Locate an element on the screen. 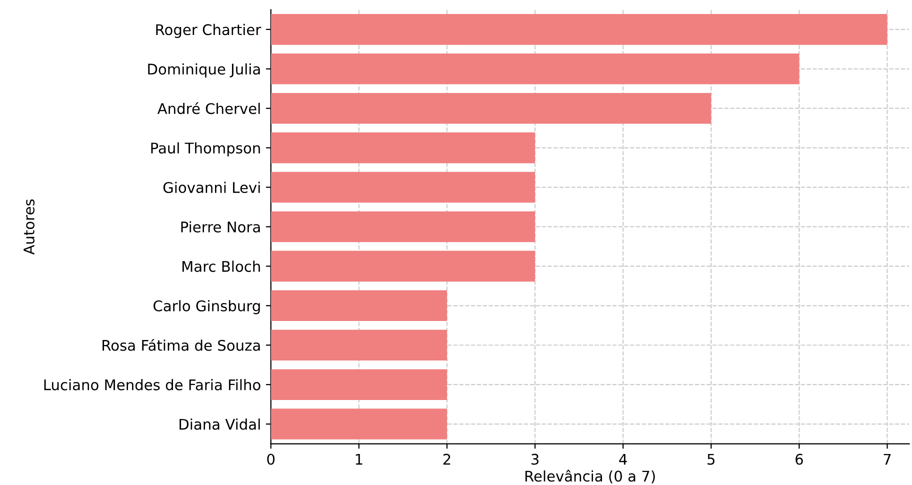  x-tick-label: 1 is located at coordinates (359, 459).